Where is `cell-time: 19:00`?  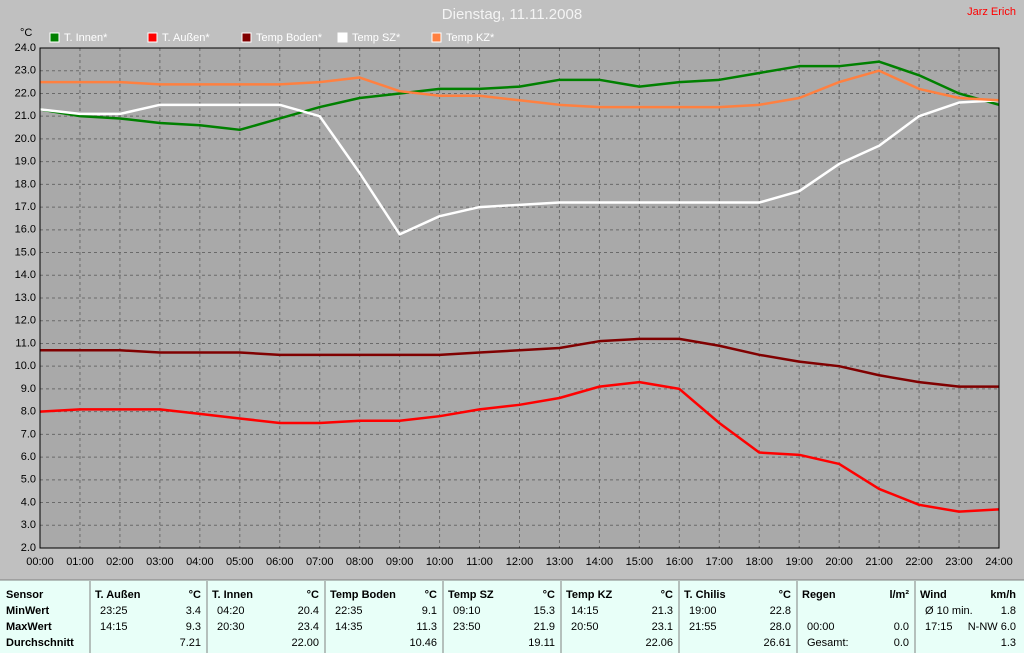
cell-time: 19:00 is located at coordinates (703, 611).